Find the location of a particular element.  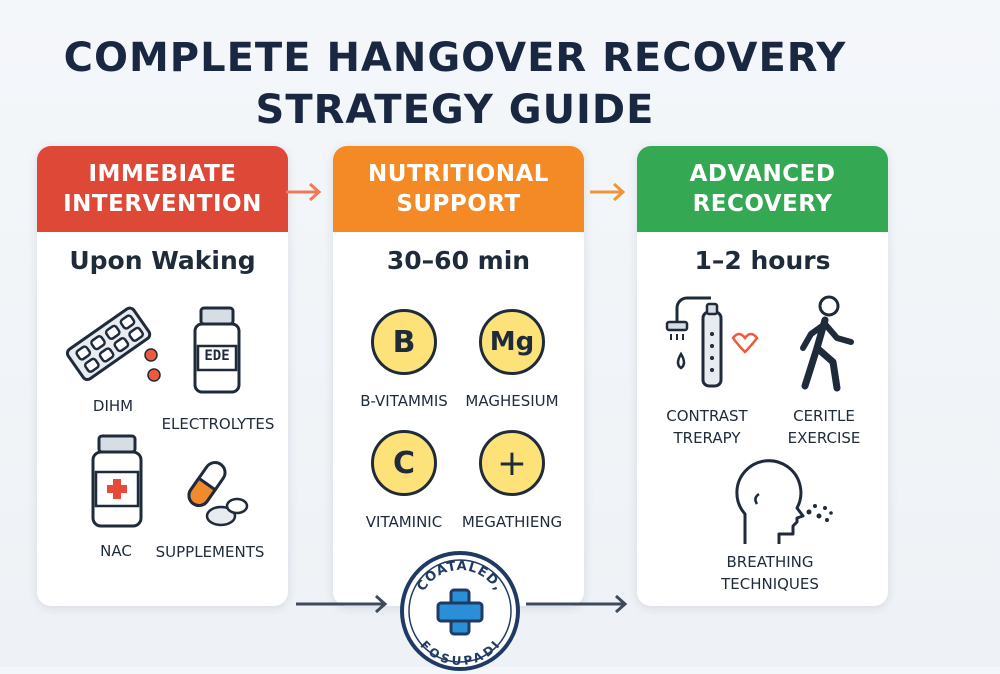

card-subtitle: Upon Waking is located at coordinates (162, 260).